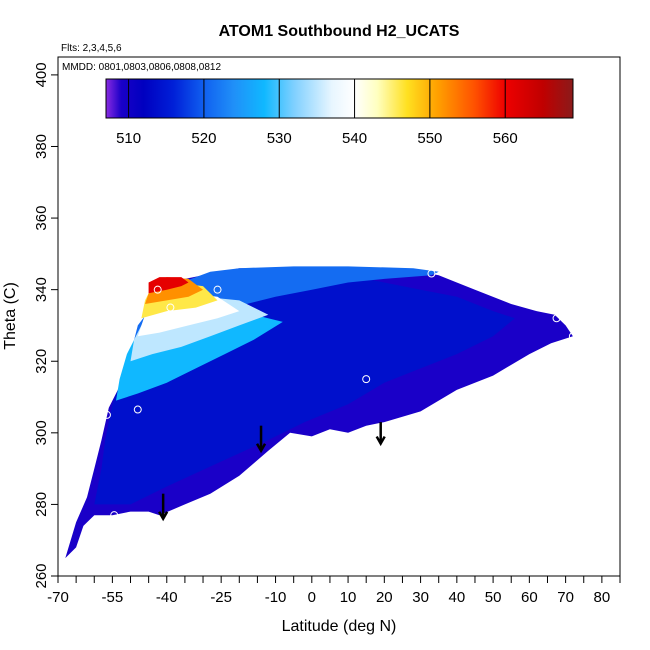 The image size is (650, 650). What do you see at coordinates (339, 626) in the screenshot?
I see `x-axis-label: Latitude (deg N)` at bounding box center [339, 626].